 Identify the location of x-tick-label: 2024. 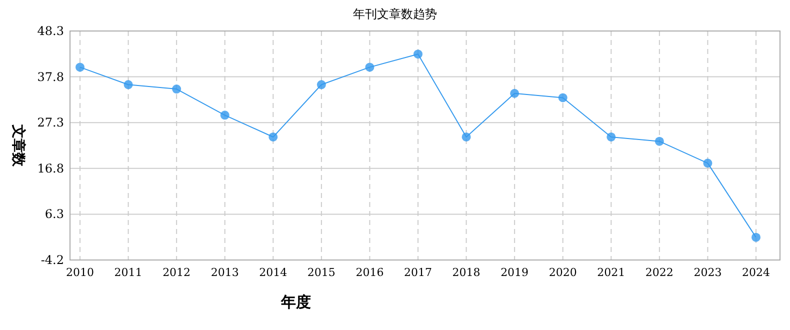
(756, 272).